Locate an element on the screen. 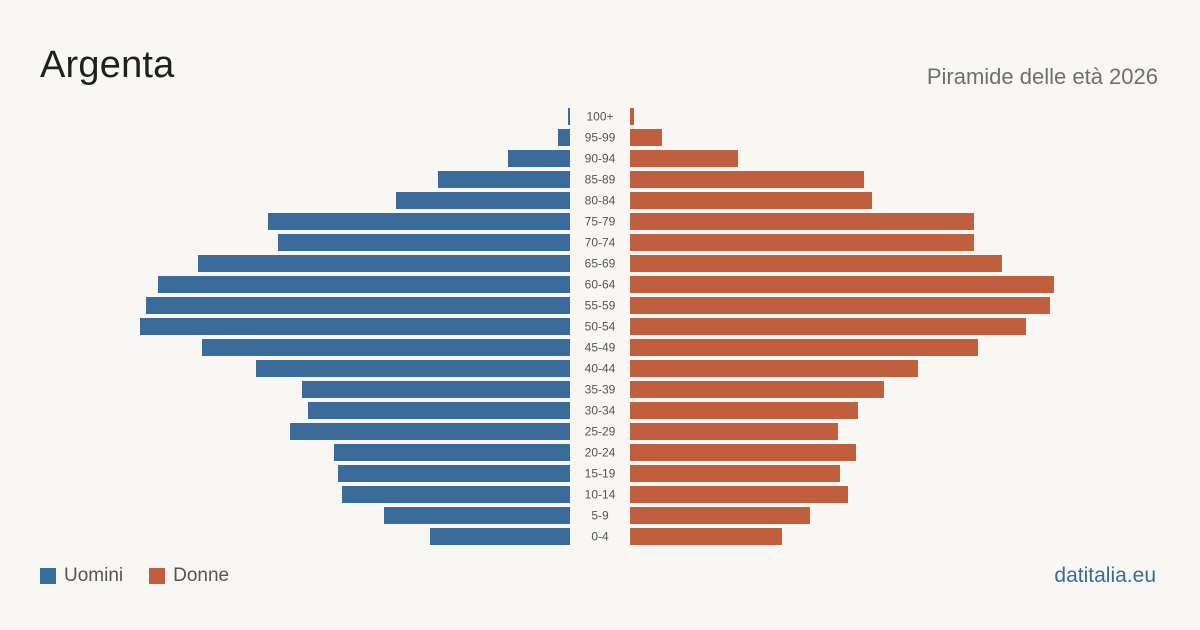  age-group-label: 50-54 is located at coordinates (600, 327).